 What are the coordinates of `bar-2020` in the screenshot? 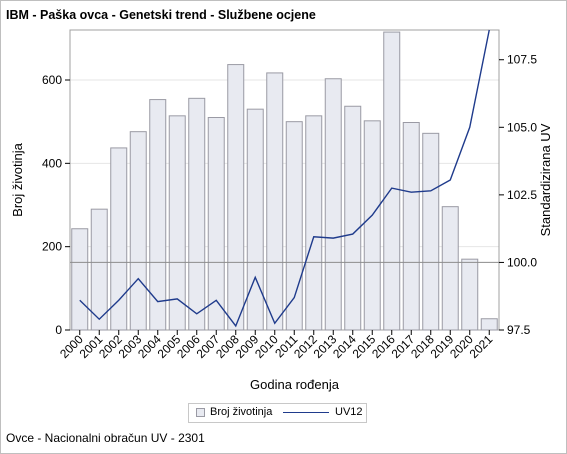 It's located at (470, 294).